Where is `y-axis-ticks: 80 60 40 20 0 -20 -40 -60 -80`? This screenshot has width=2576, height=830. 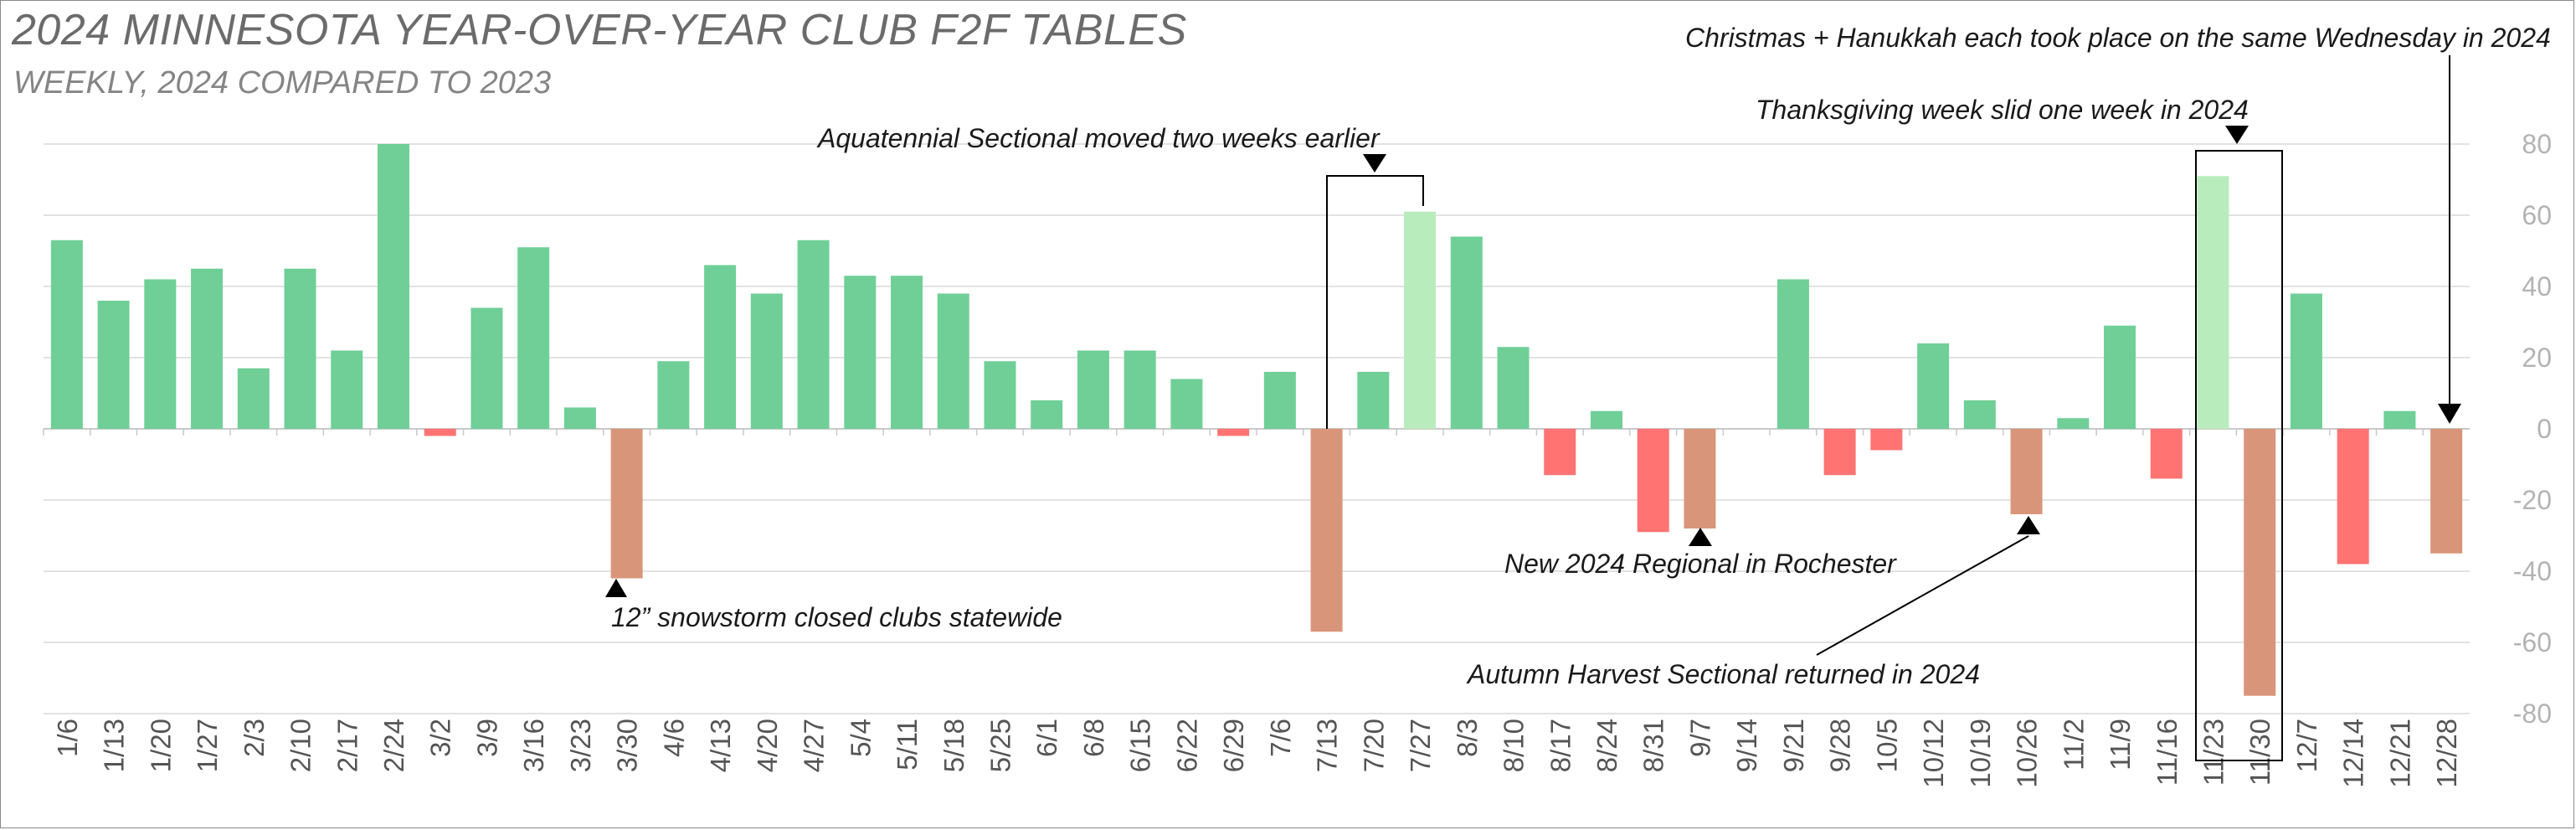
y-axis-ticks: 80 60 40 20 0 -20 -40 -60 -80 is located at coordinates (2533, 429).